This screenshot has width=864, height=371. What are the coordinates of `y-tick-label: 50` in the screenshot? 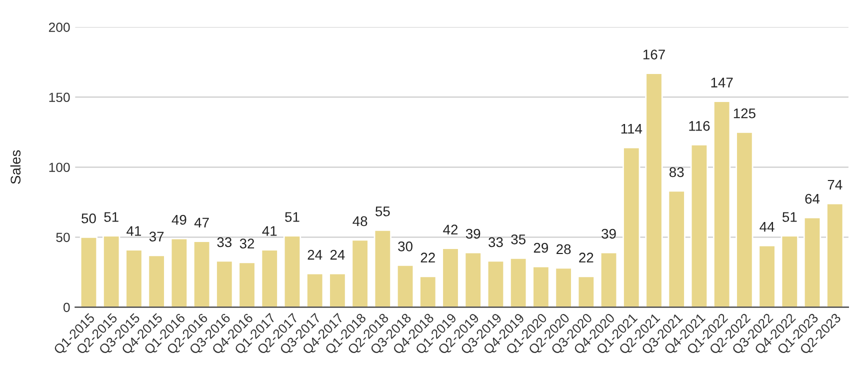 It's located at (63, 237).